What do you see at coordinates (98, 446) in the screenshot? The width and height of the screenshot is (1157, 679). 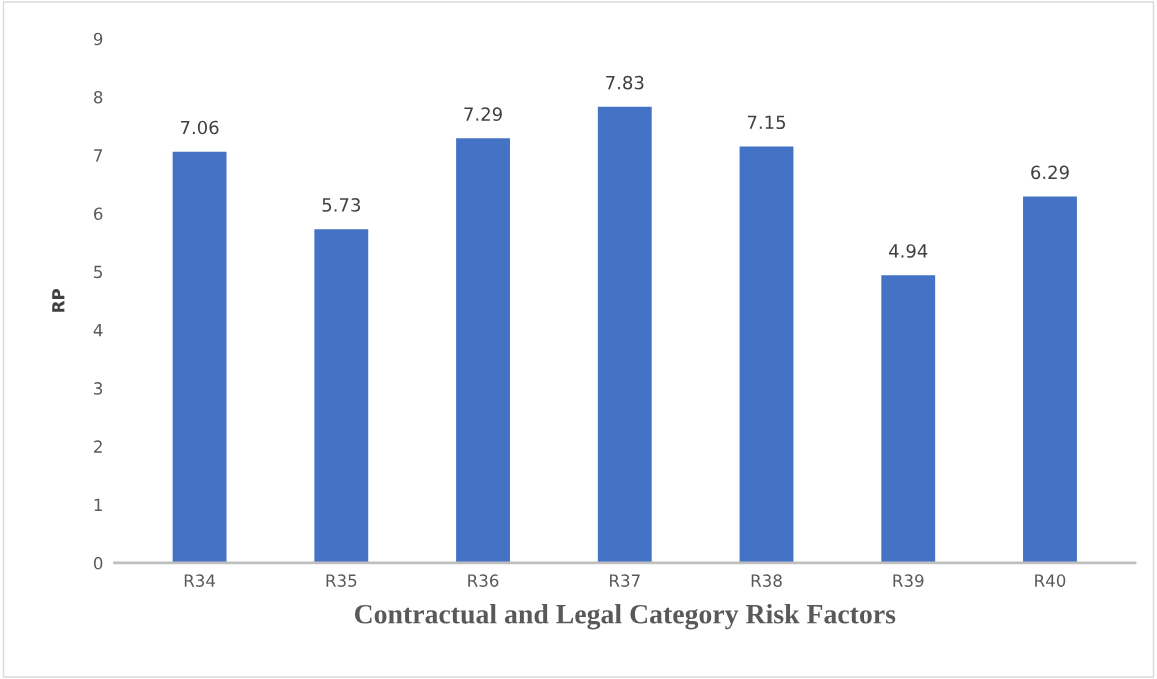 I see `y-tick-label: 2` at bounding box center [98, 446].